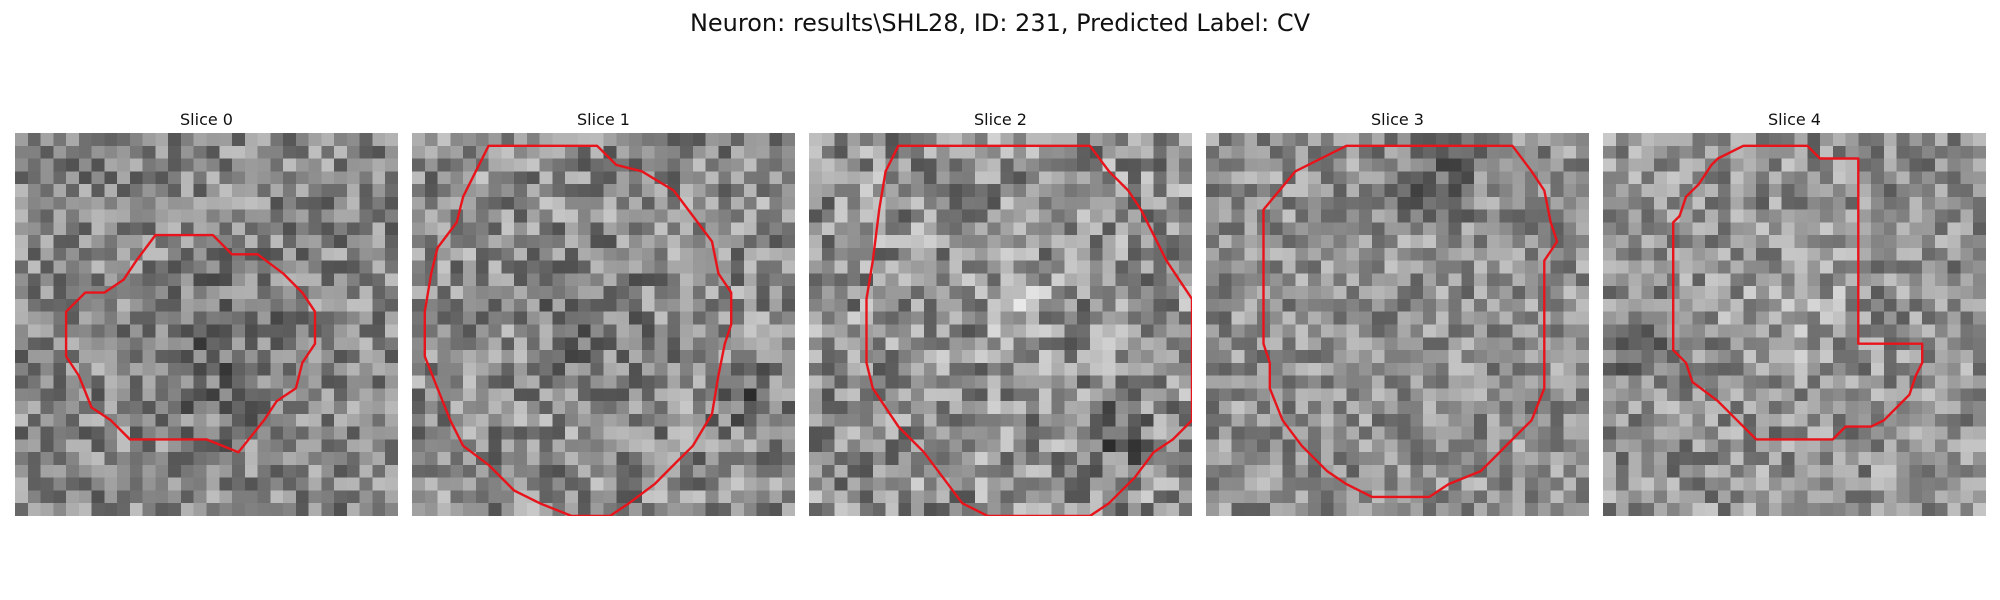 This screenshot has height=600, width=2000. I want to click on slice-title-0: Slice 0, so click(206, 119).